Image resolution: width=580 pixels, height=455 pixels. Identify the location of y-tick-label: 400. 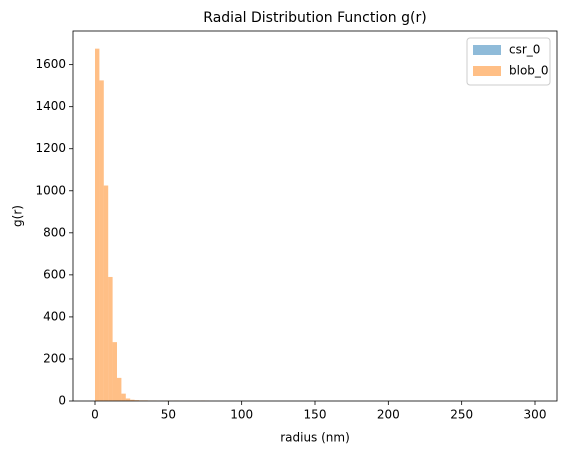
(54, 316).